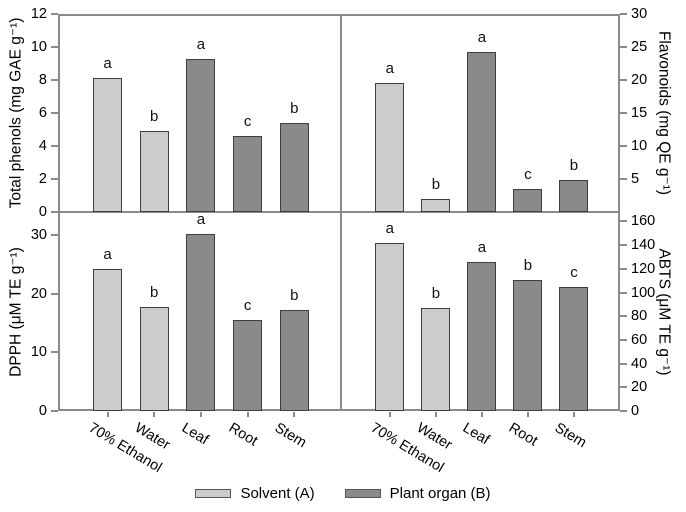  What do you see at coordinates (42, 80) in the screenshot?
I see `ytick-label-total-phenols: 8` at bounding box center [42, 80].